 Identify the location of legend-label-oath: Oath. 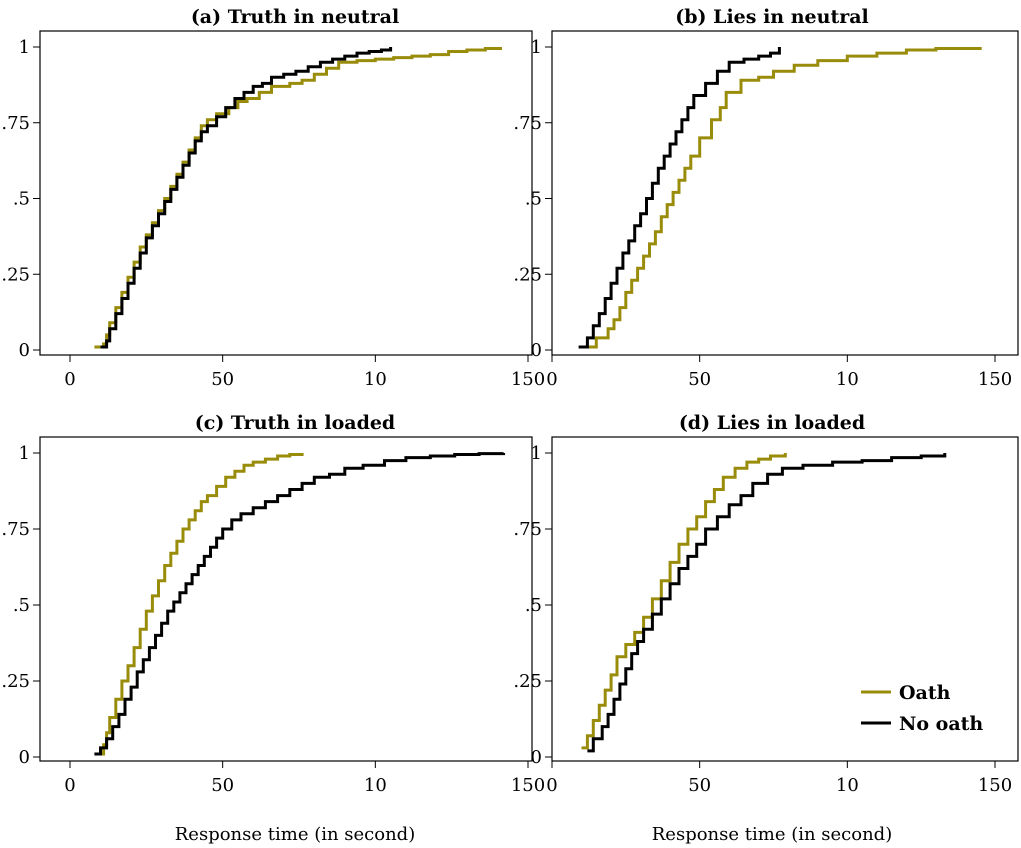
(925, 693).